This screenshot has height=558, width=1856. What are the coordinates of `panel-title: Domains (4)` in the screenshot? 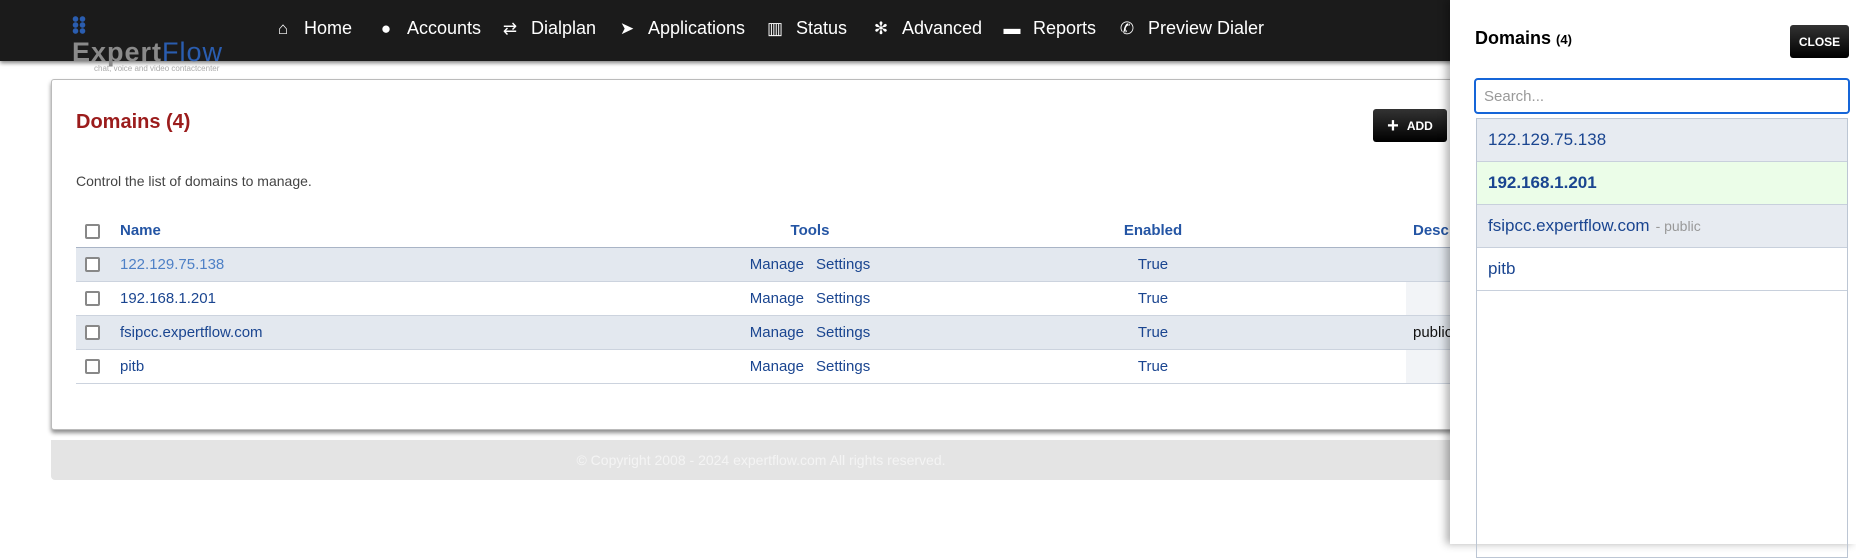 It's located at (1523, 38).